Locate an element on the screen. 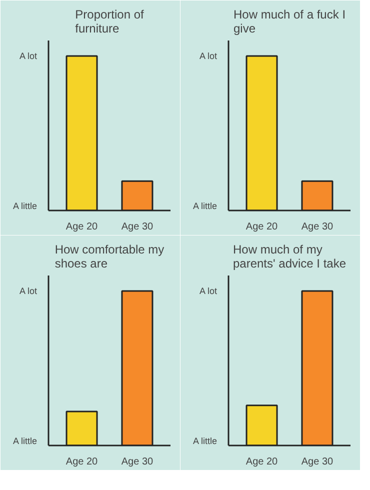 The width and height of the screenshot is (370, 490). chart-title: Proportion of furniture is located at coordinates (110, 22).